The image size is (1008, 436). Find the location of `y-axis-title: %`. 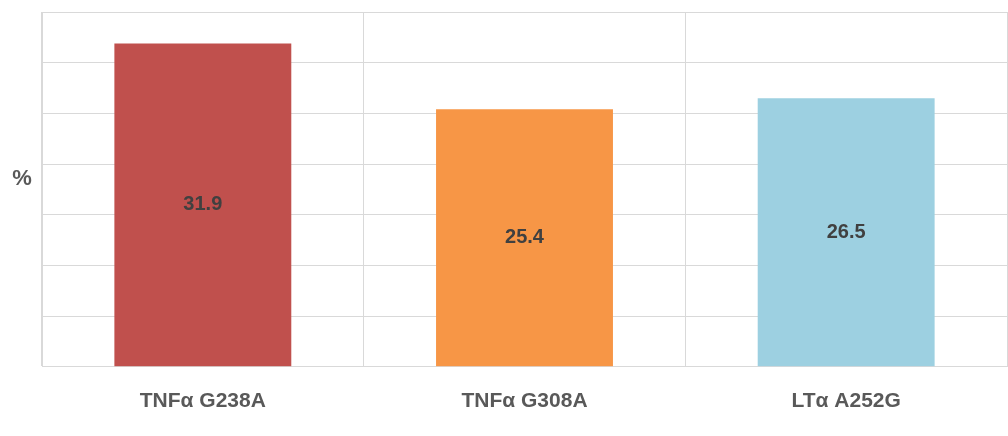

y-axis-title: % is located at coordinates (22, 178).